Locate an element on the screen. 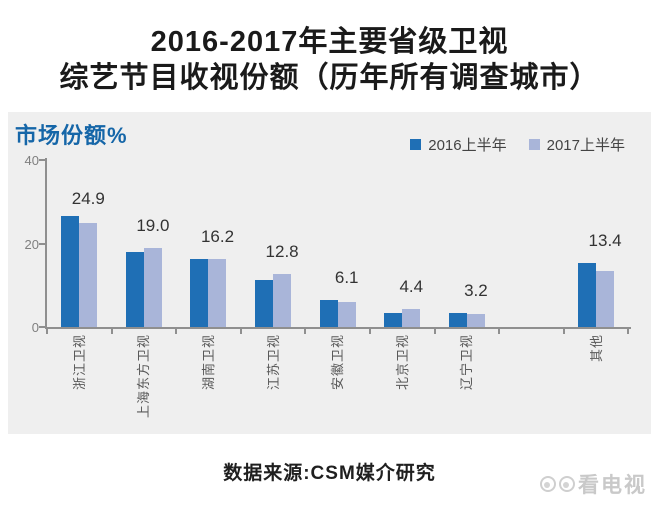  watermark-text: 看电视 is located at coordinates (612, 485).